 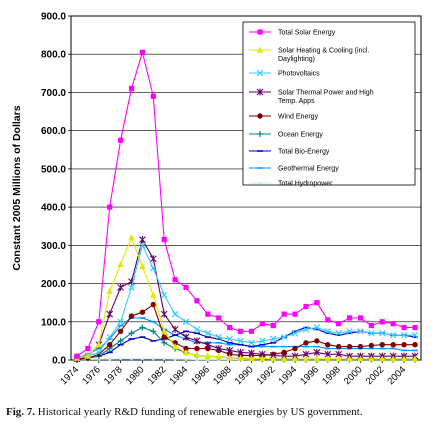 I want to click on legend-item: Ocean Energy, so click(x=286, y=135).